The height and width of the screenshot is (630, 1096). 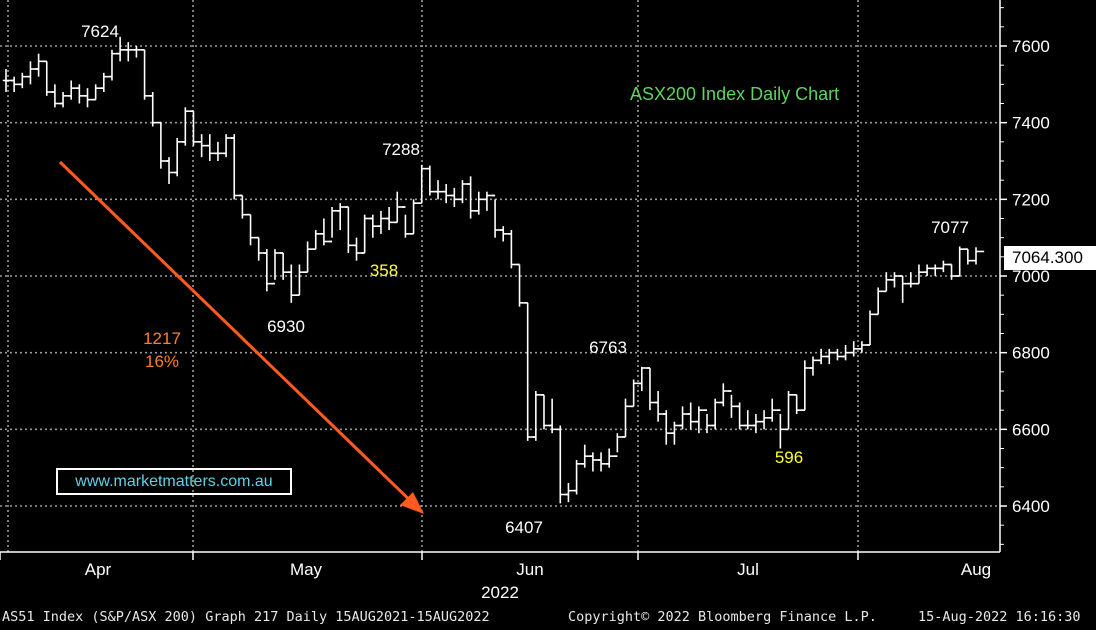 I want to click on y-tick-label: 7000, so click(x=1031, y=276).